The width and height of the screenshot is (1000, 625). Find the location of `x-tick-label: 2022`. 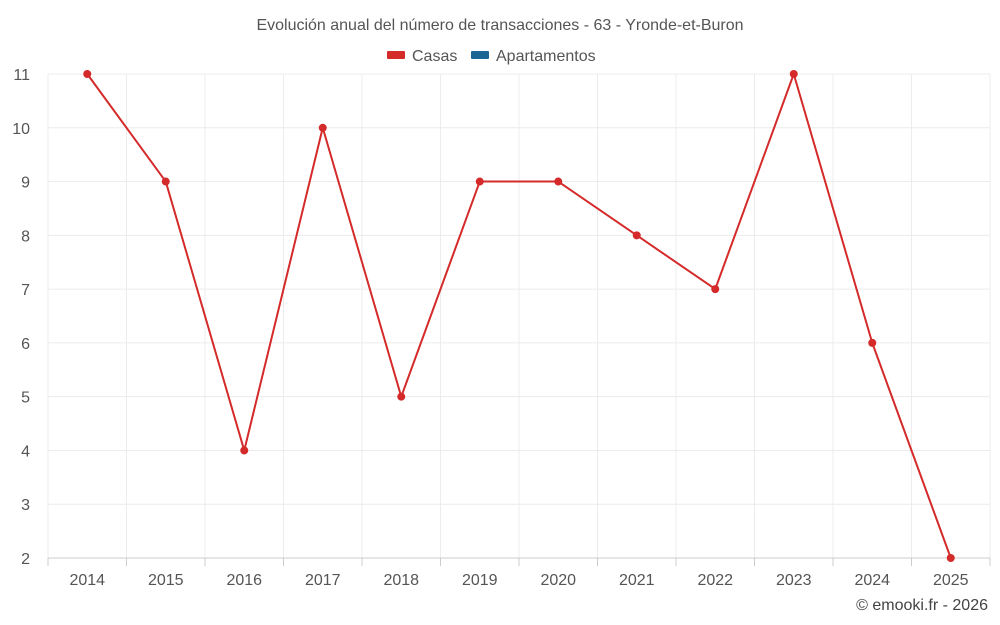

x-tick-label: 2022 is located at coordinates (715, 580).